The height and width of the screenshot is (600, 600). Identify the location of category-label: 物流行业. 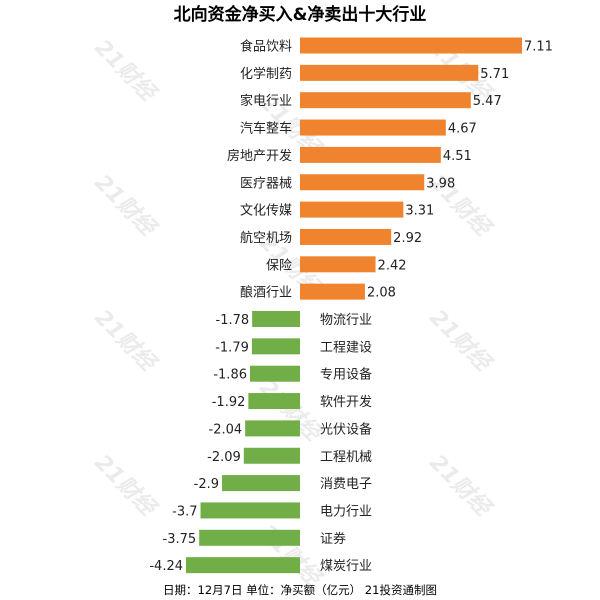
(346, 320).